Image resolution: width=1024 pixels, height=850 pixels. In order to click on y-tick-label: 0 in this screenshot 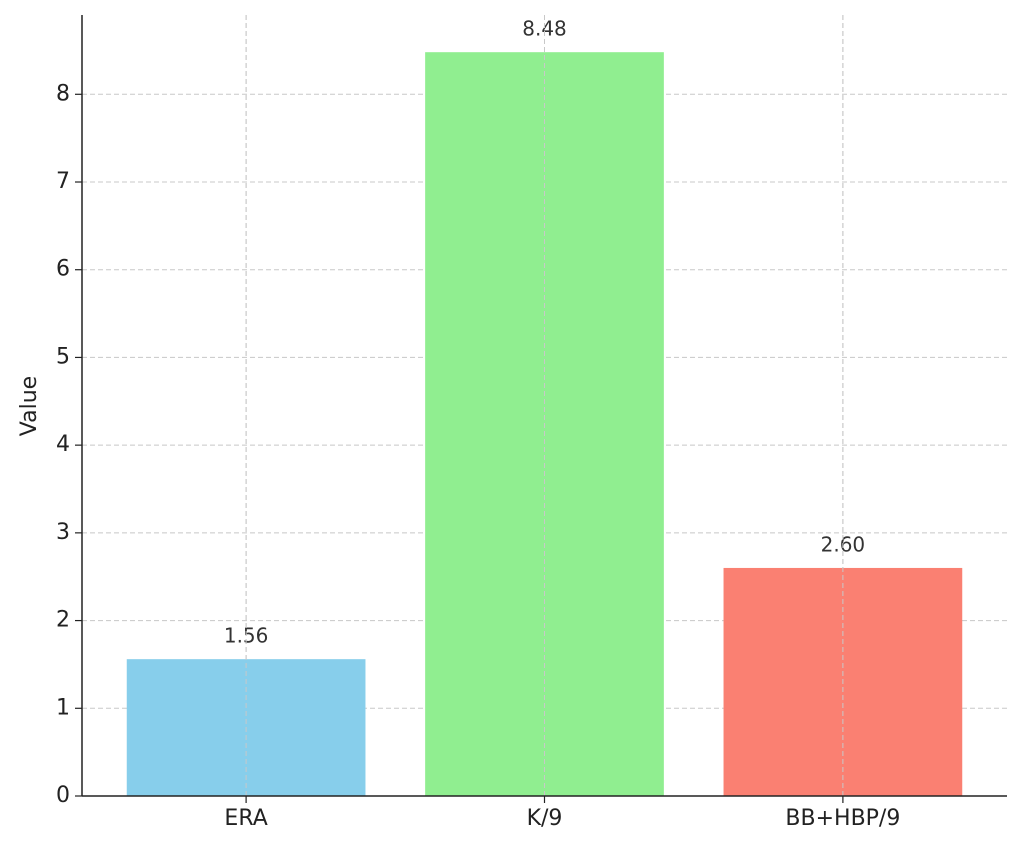, I will do `click(63, 795)`.